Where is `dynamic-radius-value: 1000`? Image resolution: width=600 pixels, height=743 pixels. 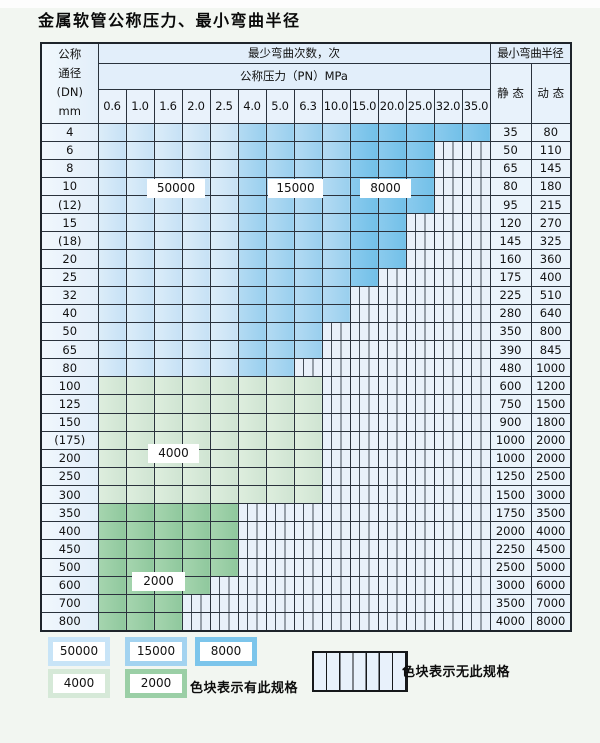 dynamic-radius-value: 1000 is located at coordinates (551, 368).